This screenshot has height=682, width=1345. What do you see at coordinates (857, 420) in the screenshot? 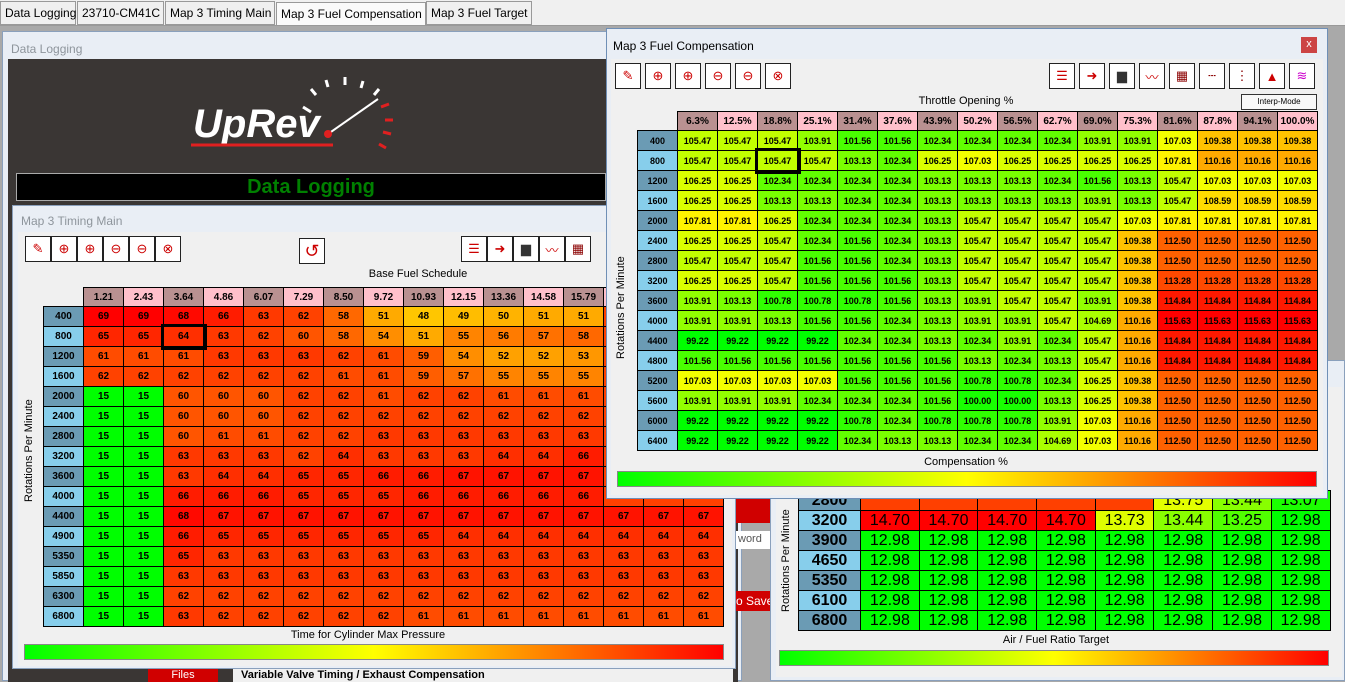
I see `table-cell: 100.78` at bounding box center [857, 420].